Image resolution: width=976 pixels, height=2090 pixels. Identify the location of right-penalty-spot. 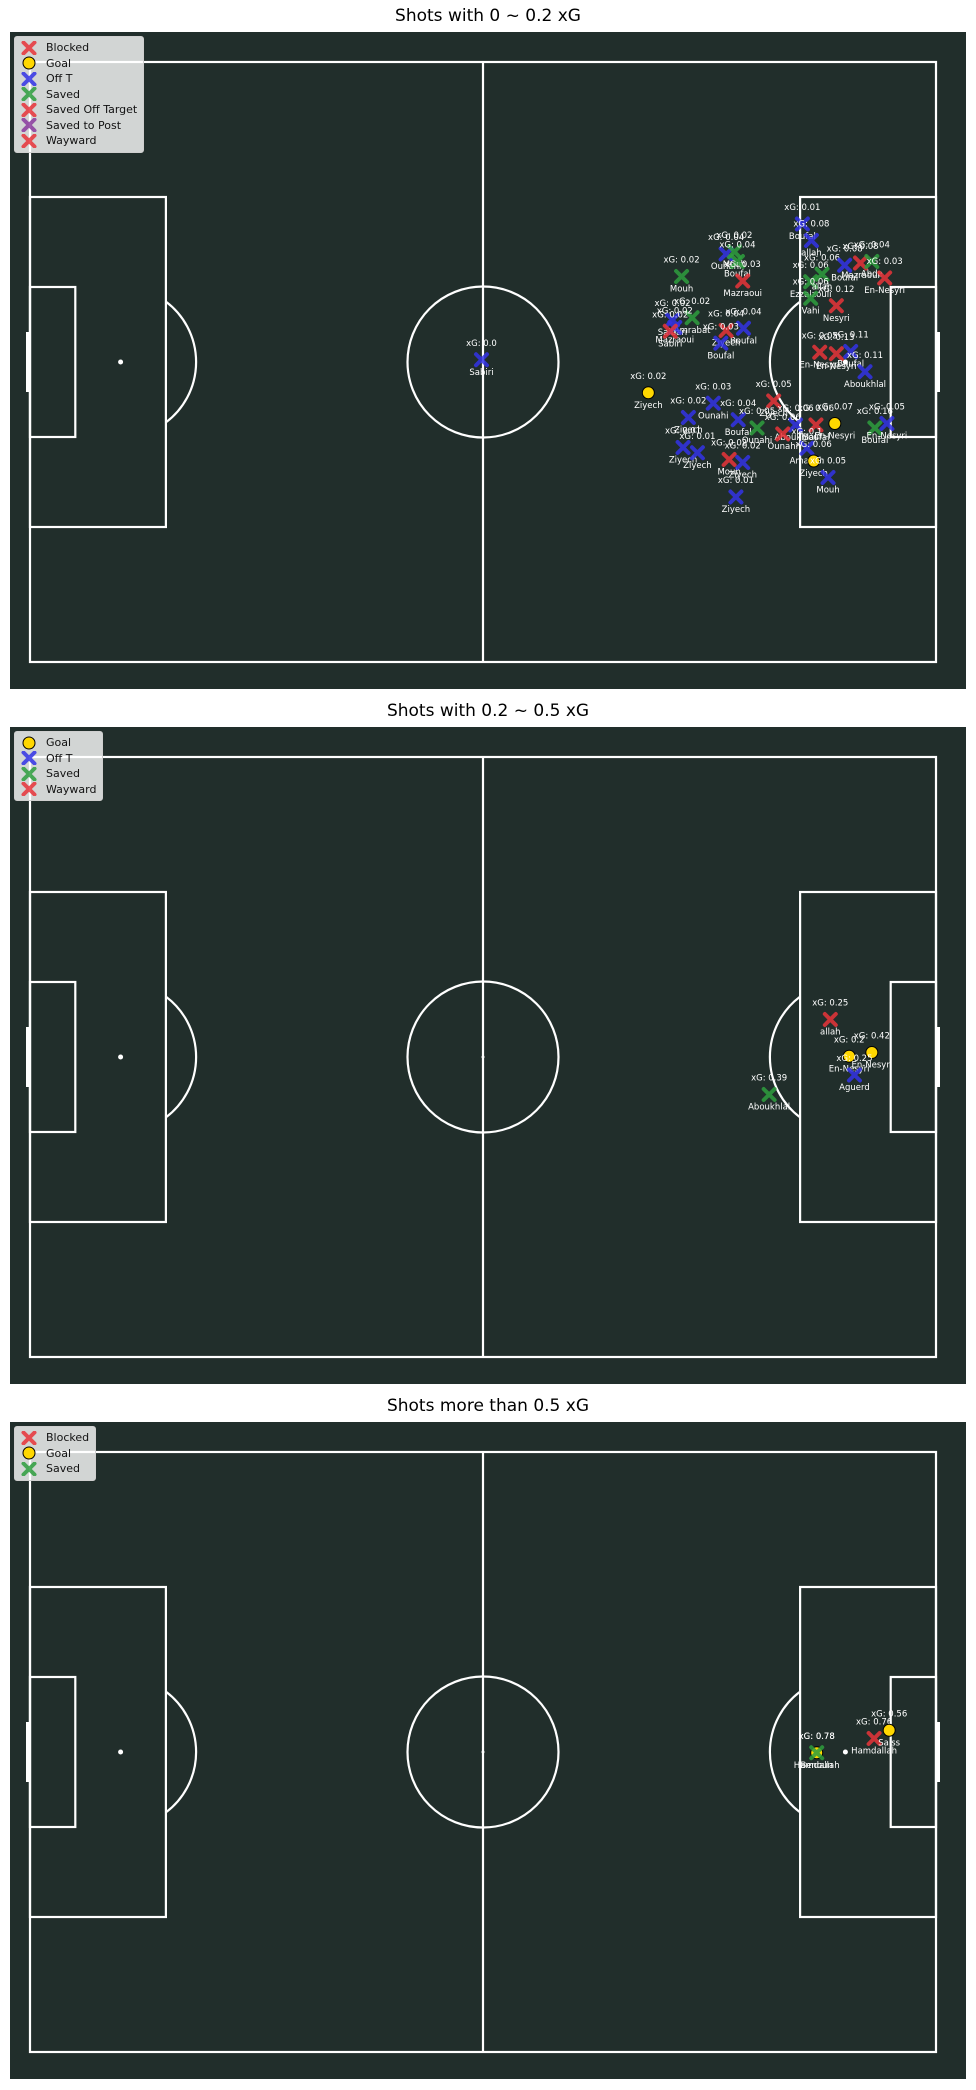
(845, 1752).